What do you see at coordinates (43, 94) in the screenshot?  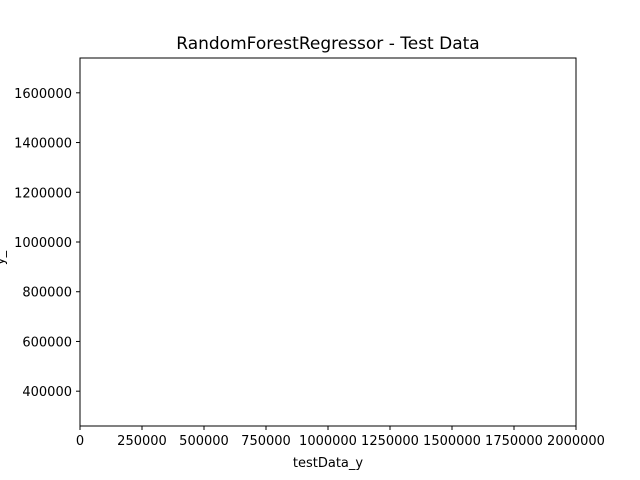 I see `y-tick-label: 1600000` at bounding box center [43, 94].